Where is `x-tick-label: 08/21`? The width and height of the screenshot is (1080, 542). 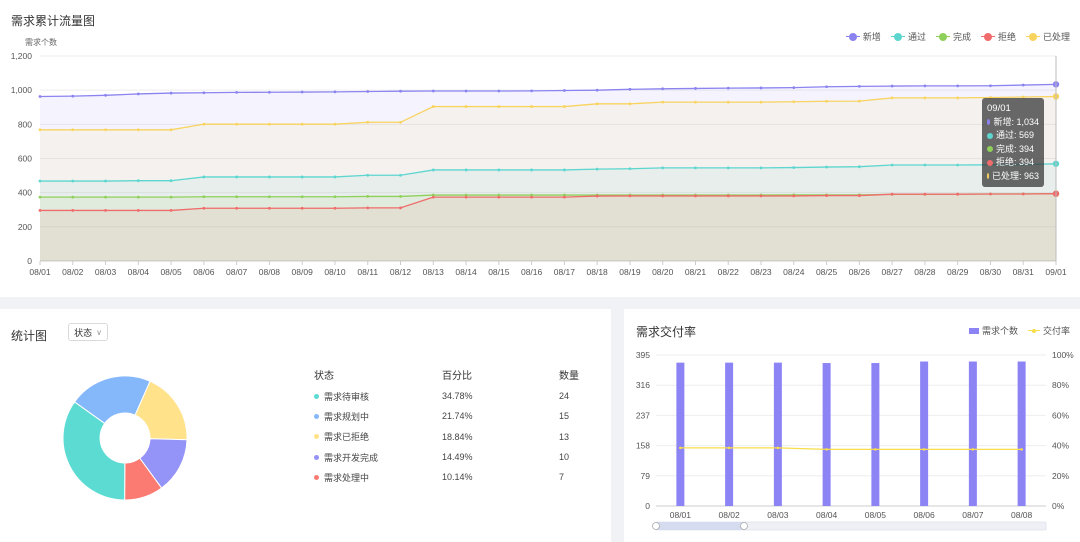 x-tick-label: 08/21 is located at coordinates (696, 272).